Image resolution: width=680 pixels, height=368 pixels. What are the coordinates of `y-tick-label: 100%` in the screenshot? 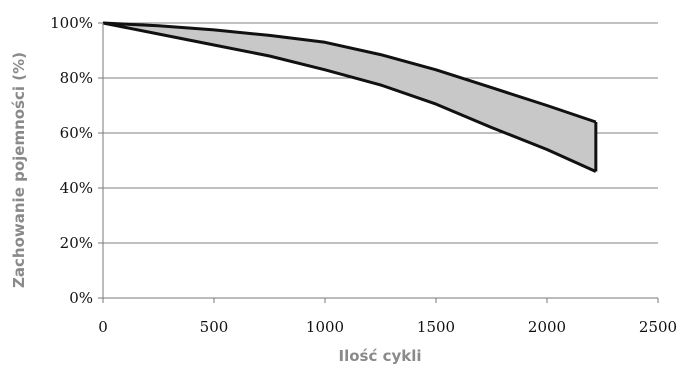 It's located at (71, 23).